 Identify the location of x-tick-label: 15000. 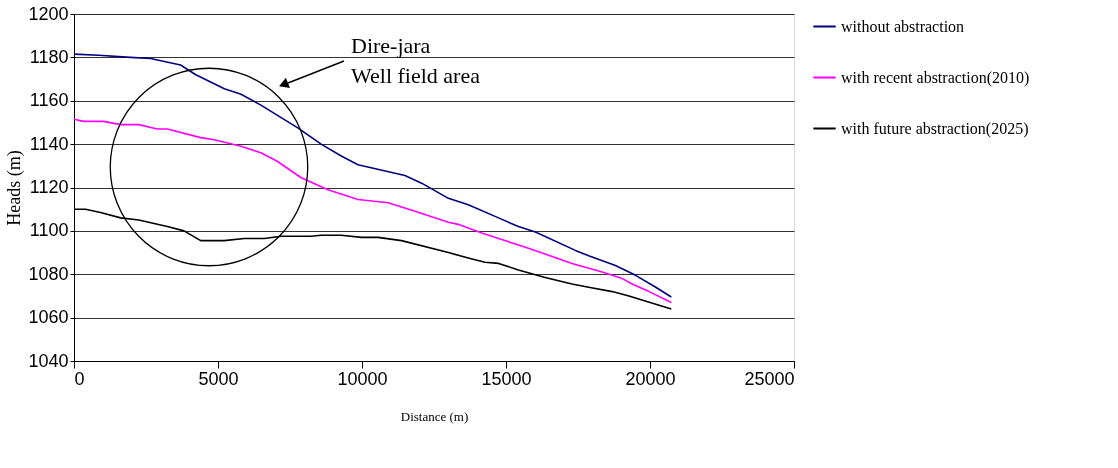
(506, 378).